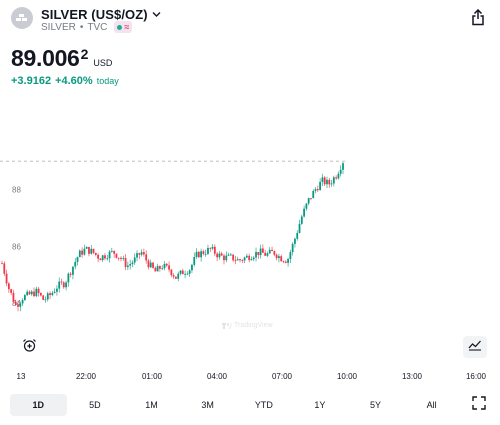 Image resolution: width=500 pixels, height=425 pixels. I want to click on range-3m: 3M, so click(207, 405).